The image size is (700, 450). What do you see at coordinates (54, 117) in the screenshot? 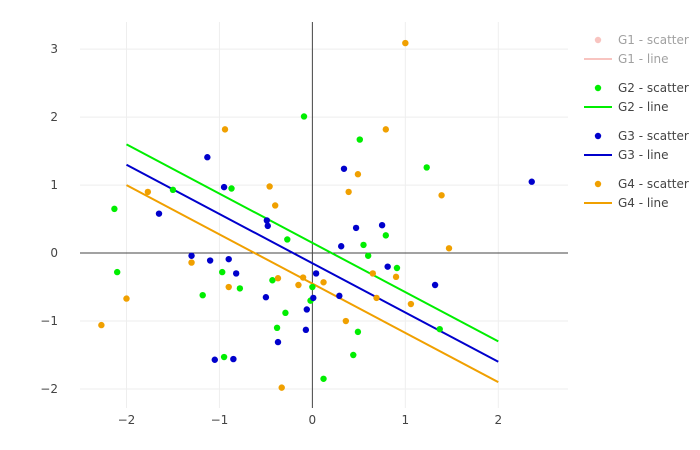
I see `y-tick-label: 2` at bounding box center [54, 117].